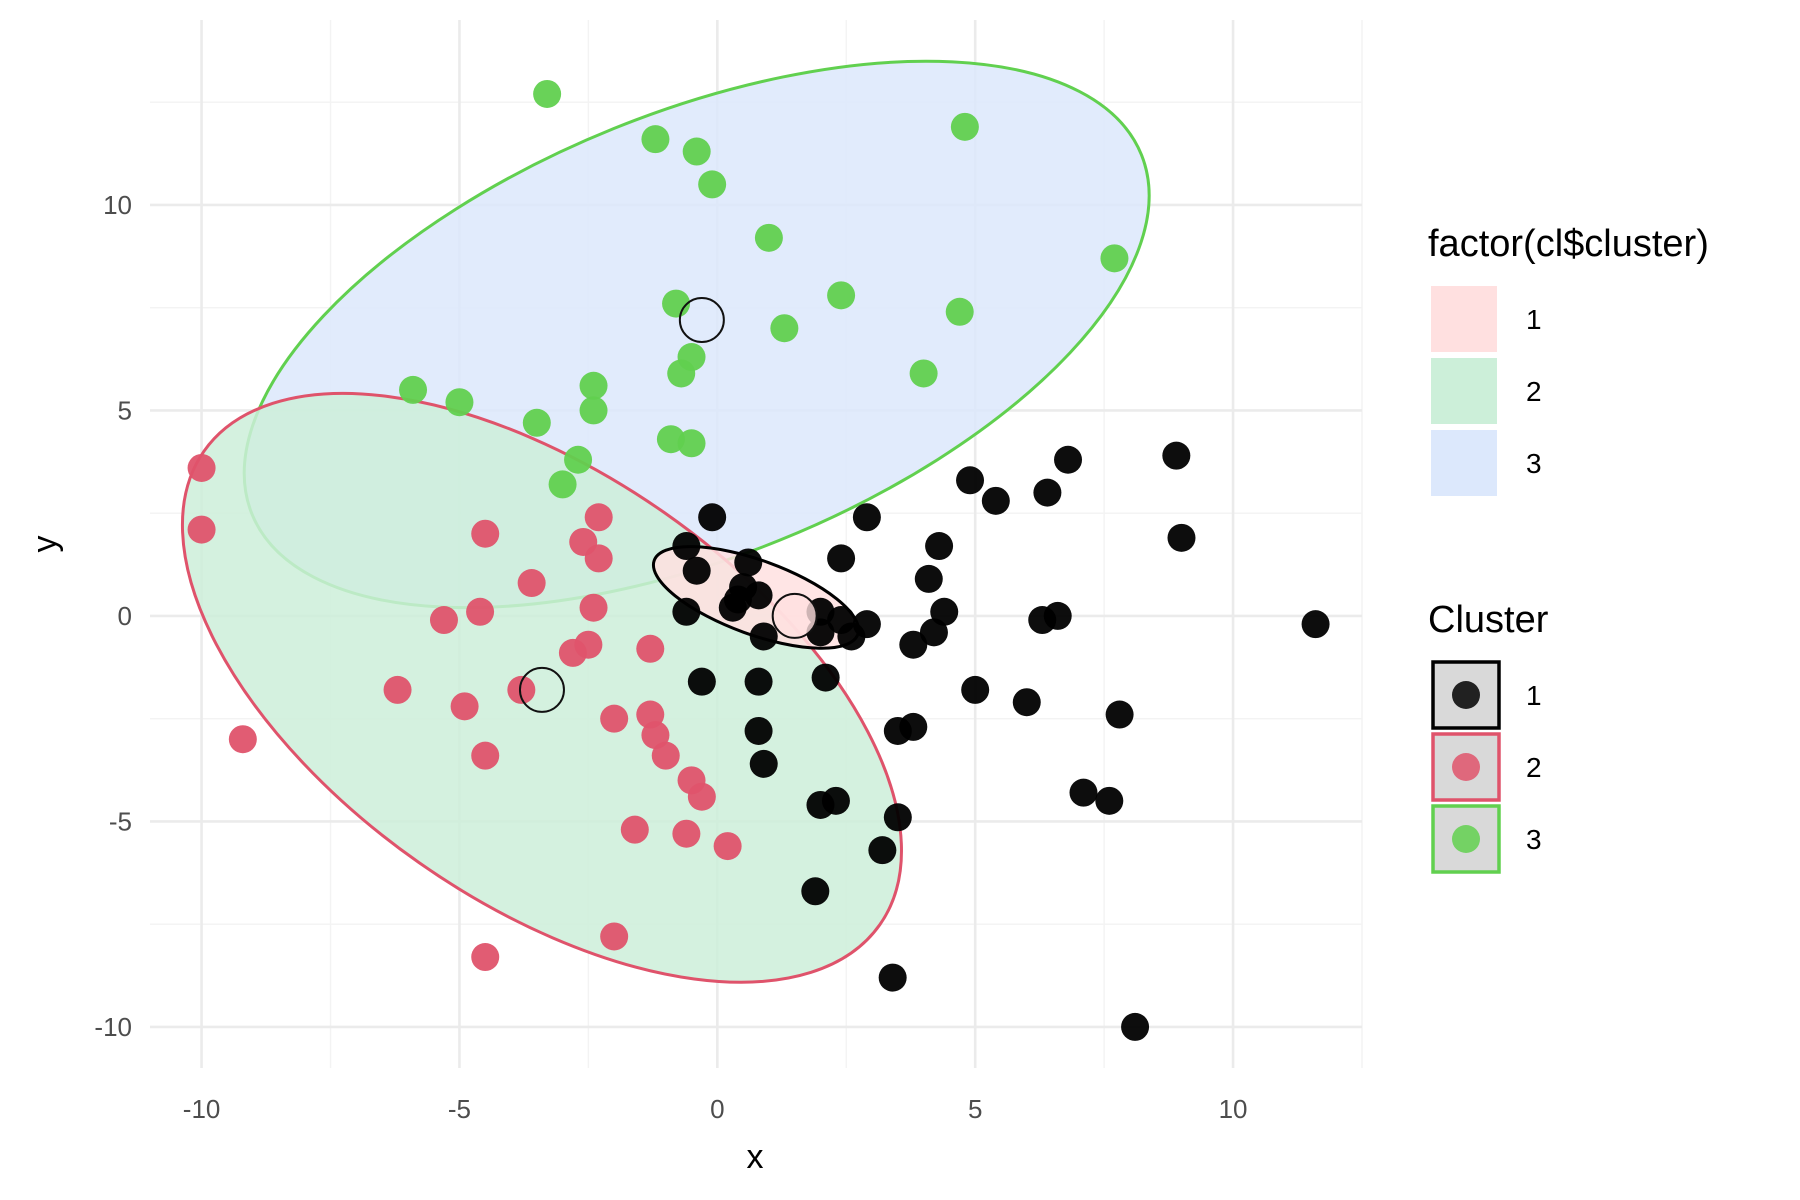 The width and height of the screenshot is (1800, 1200). I want to click on y-tick-label: 5, so click(125, 410).